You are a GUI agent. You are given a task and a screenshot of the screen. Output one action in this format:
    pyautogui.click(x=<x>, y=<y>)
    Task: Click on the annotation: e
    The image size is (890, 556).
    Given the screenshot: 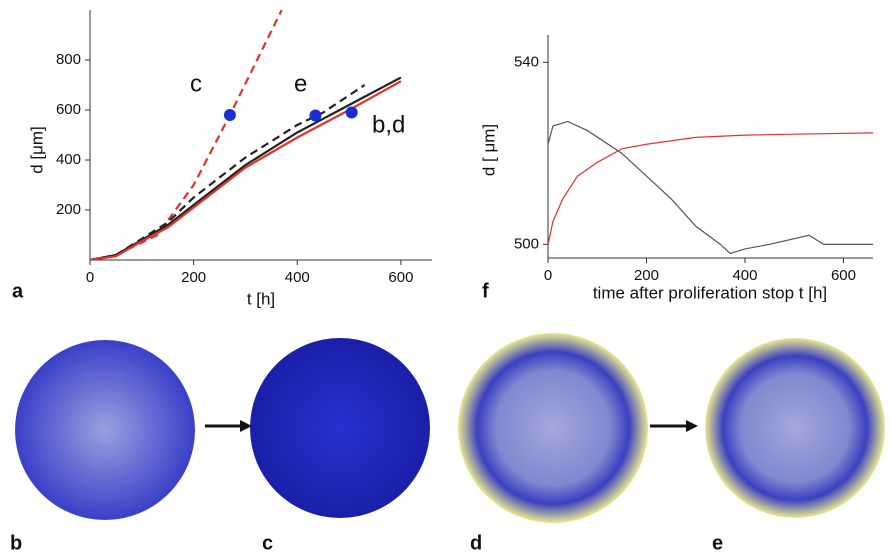 What is the action you would take?
    pyautogui.click(x=300, y=83)
    